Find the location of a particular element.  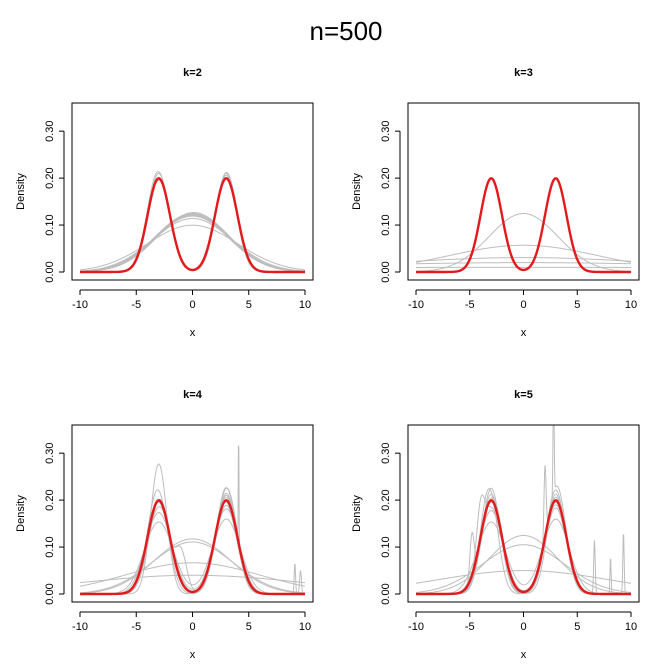

panel-title: k=4 is located at coordinates (193, 395).